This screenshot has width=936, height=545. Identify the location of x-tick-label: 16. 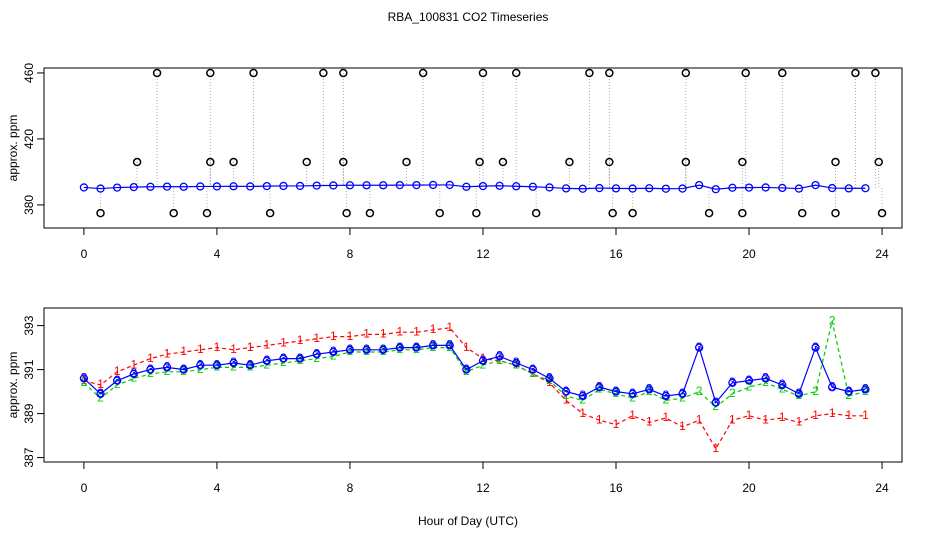
(616, 254).